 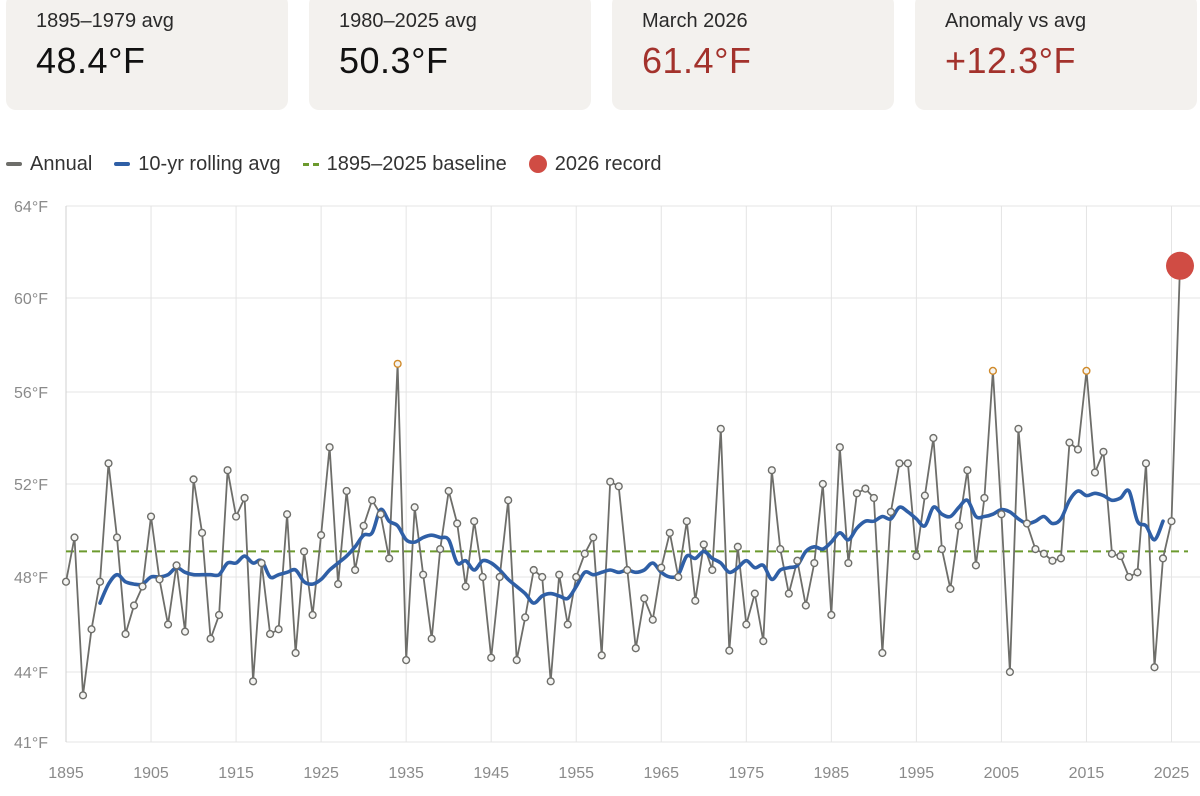 What do you see at coordinates (404, 164) in the screenshot?
I see `legend-item-baseline: 1895–2025 baseline` at bounding box center [404, 164].